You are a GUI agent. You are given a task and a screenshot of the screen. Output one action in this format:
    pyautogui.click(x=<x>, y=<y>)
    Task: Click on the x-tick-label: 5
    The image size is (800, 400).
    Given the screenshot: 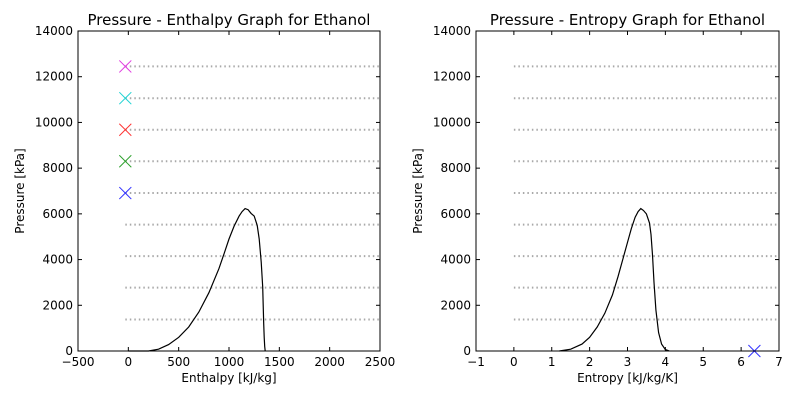 What is the action you would take?
    pyautogui.click(x=703, y=362)
    